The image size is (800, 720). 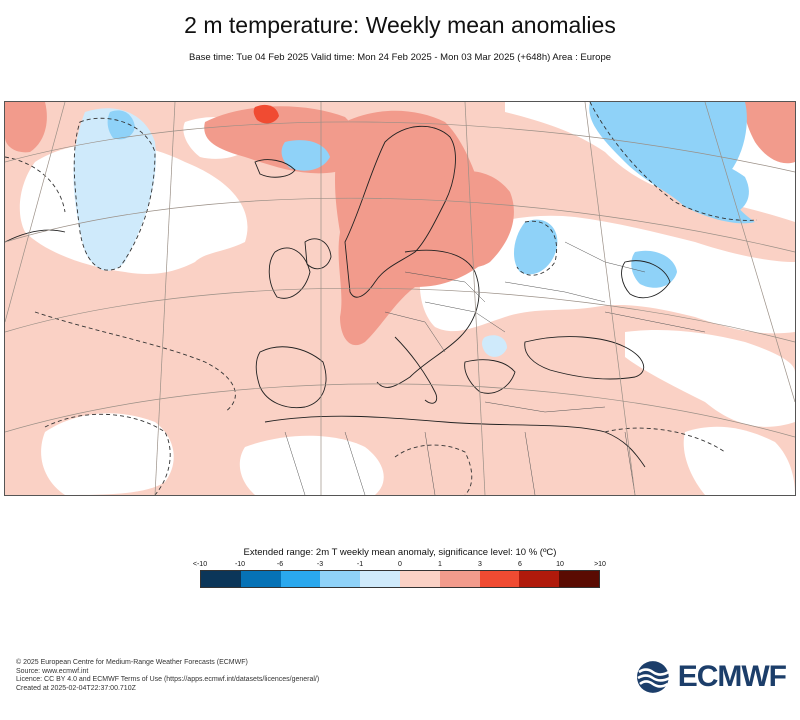 I want to click on ecmwf-logo: ECMWF, so click(x=711, y=677).